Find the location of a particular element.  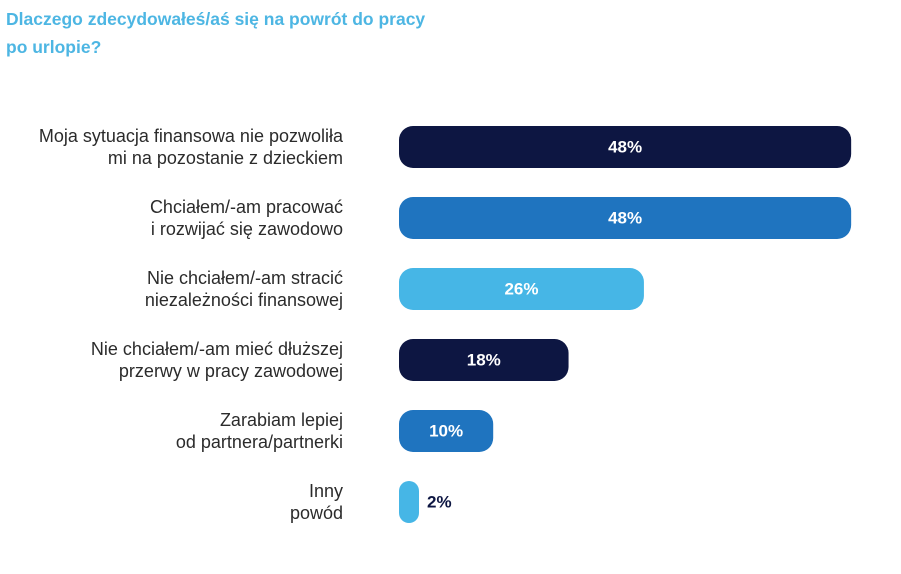

category-label-line: i rozwijać się zawodowo is located at coordinates (247, 229).